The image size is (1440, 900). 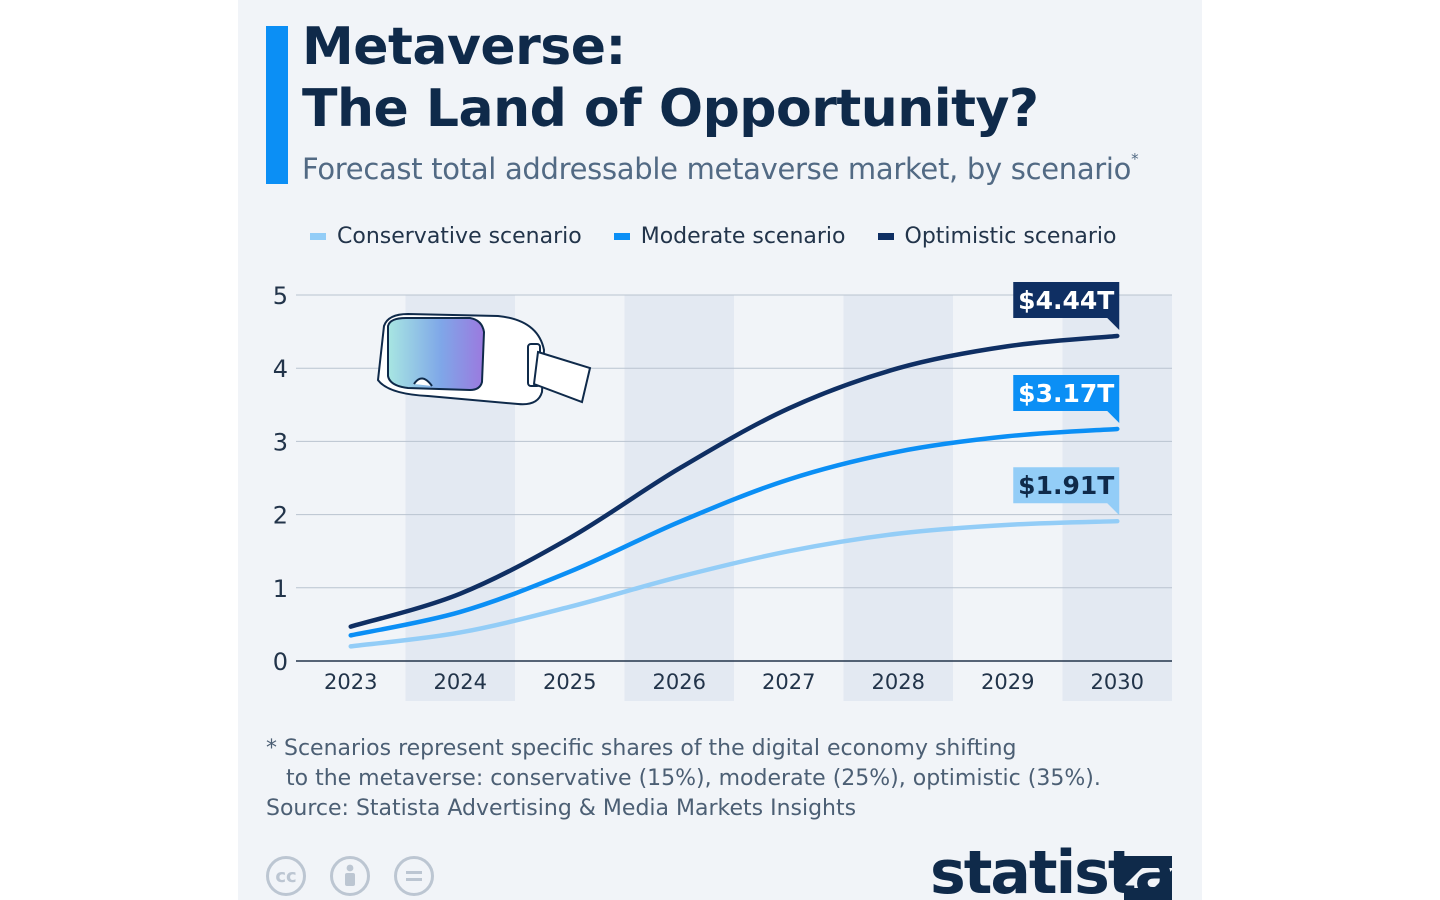 I want to click on y-tick-label: 5, so click(x=280, y=296).